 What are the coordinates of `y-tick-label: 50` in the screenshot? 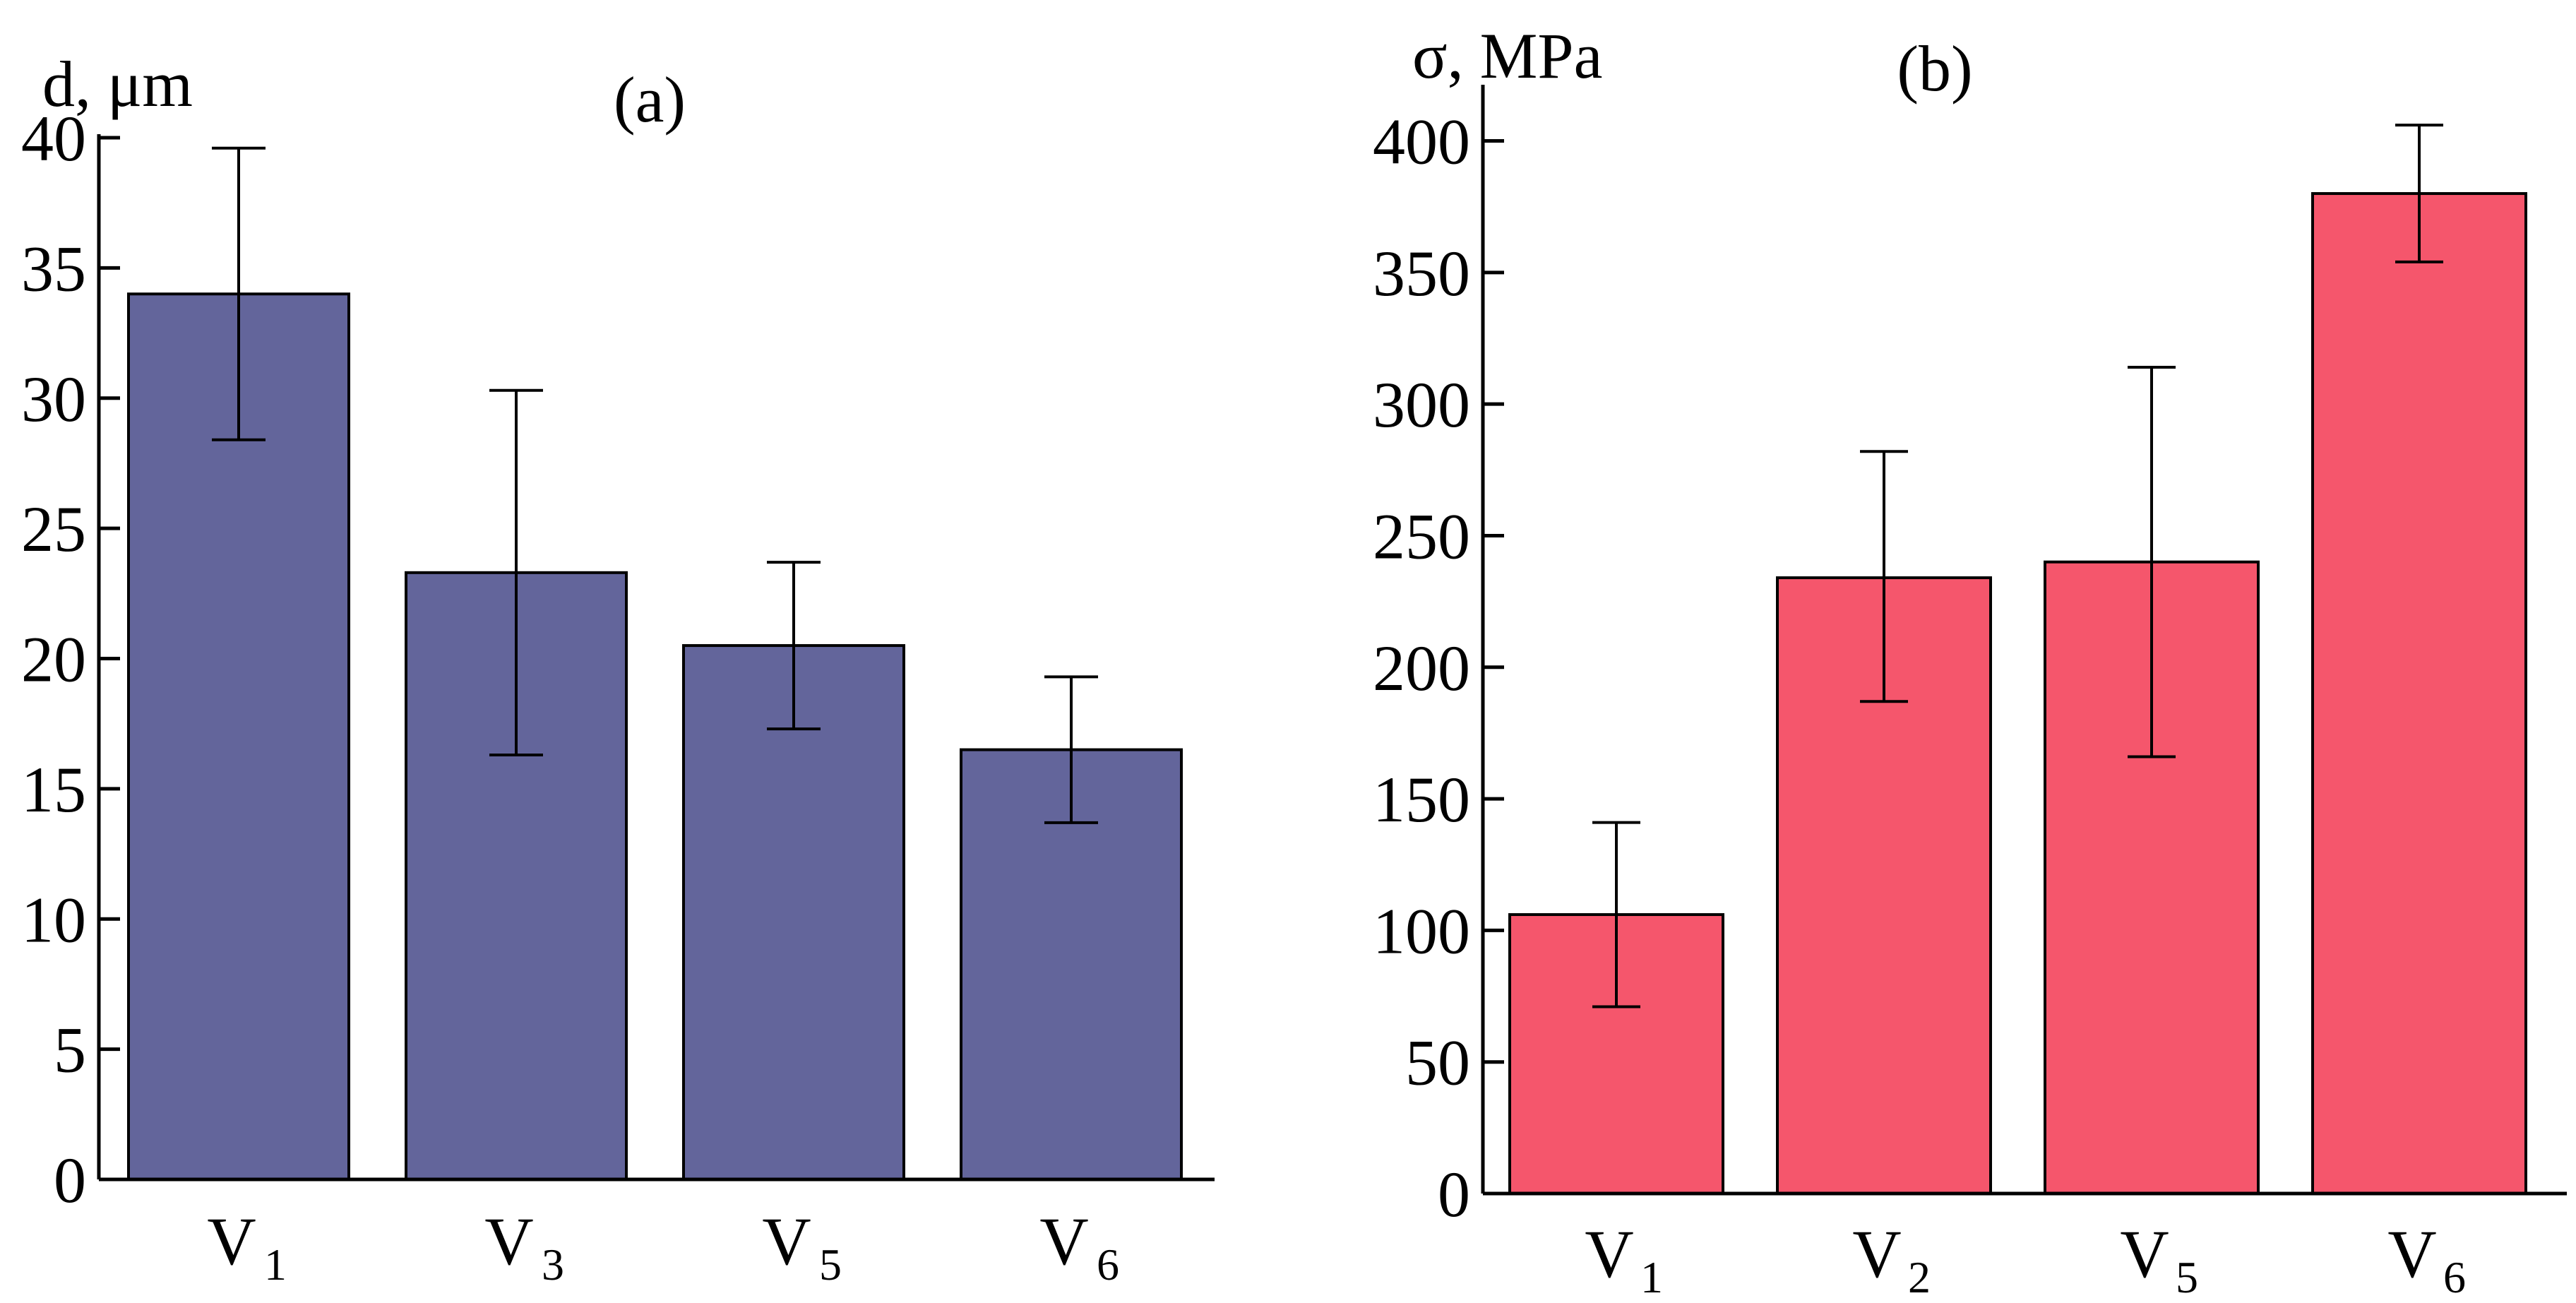 It's located at (1437, 1063).